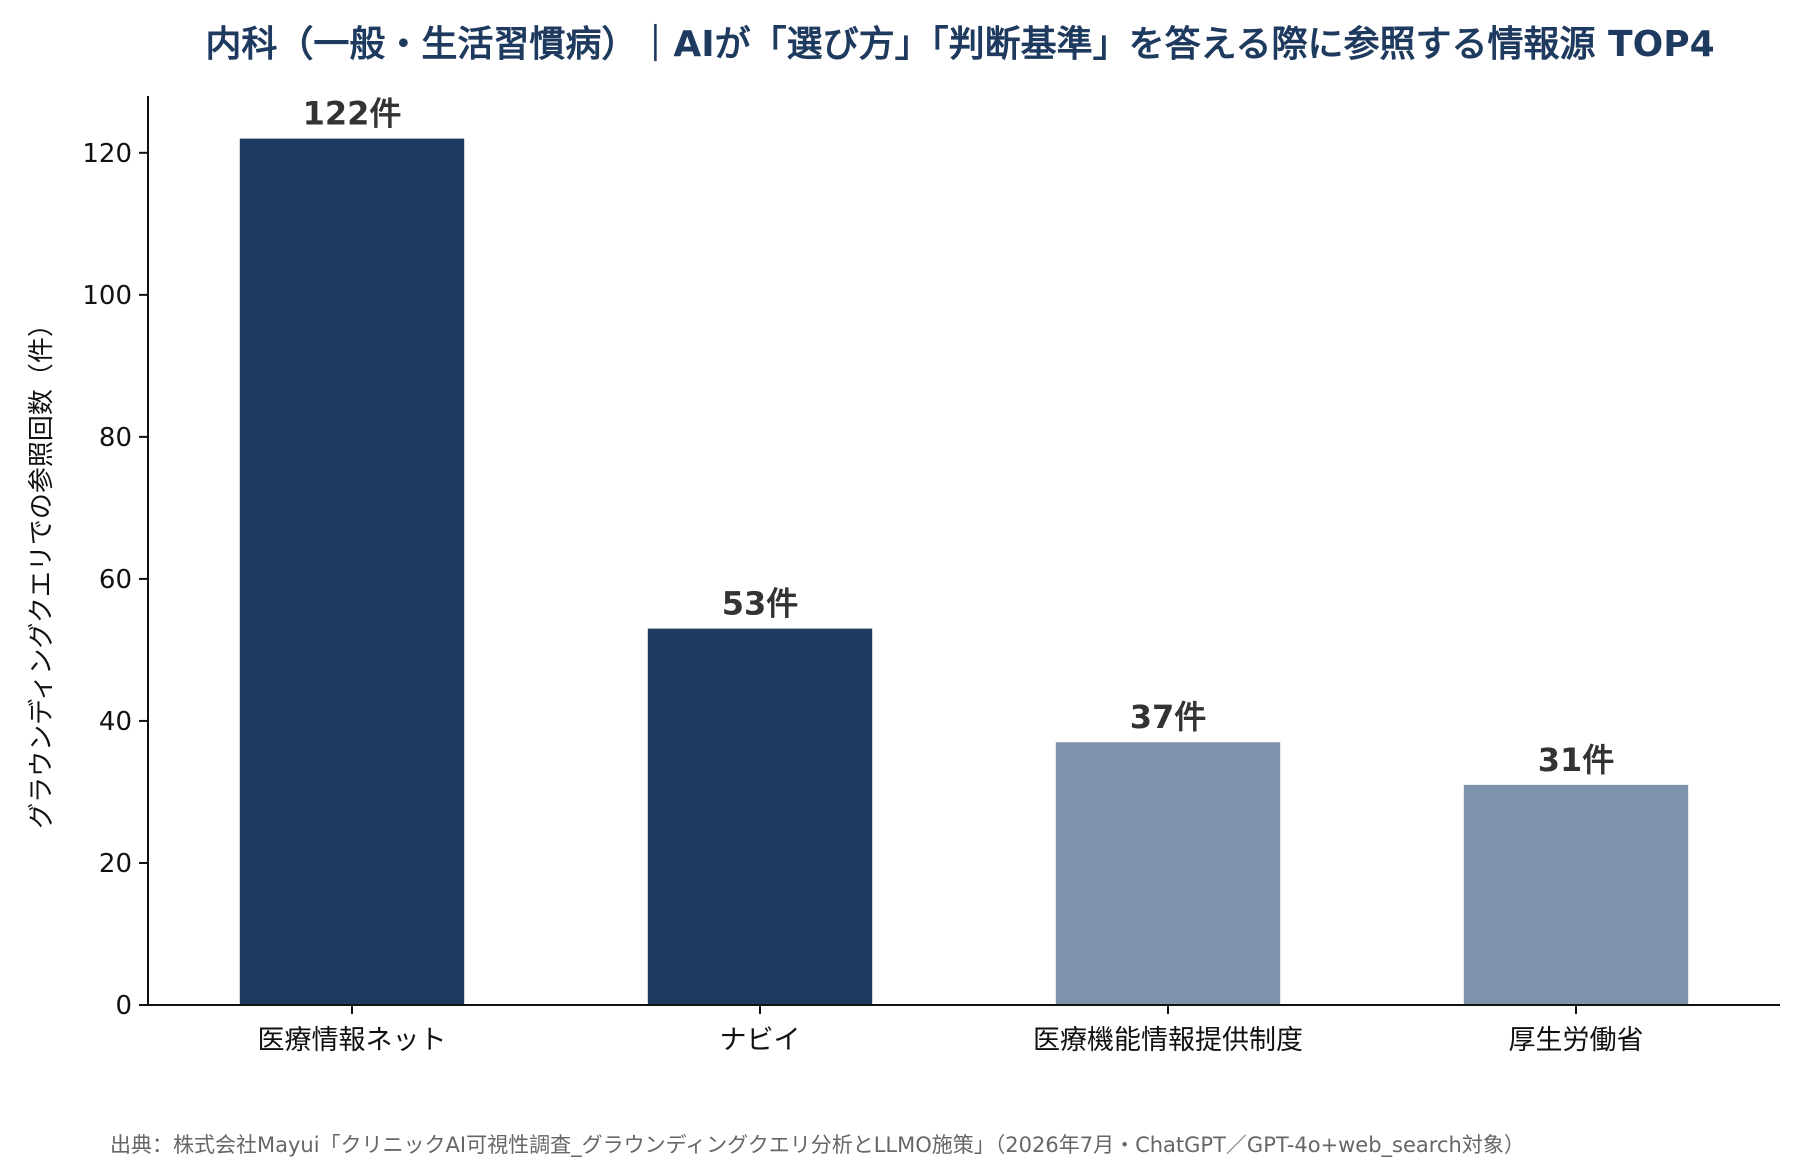 This screenshot has height=1164, width=1800. What do you see at coordinates (123, 1006) in the screenshot?
I see `y-tick-label: 0` at bounding box center [123, 1006].